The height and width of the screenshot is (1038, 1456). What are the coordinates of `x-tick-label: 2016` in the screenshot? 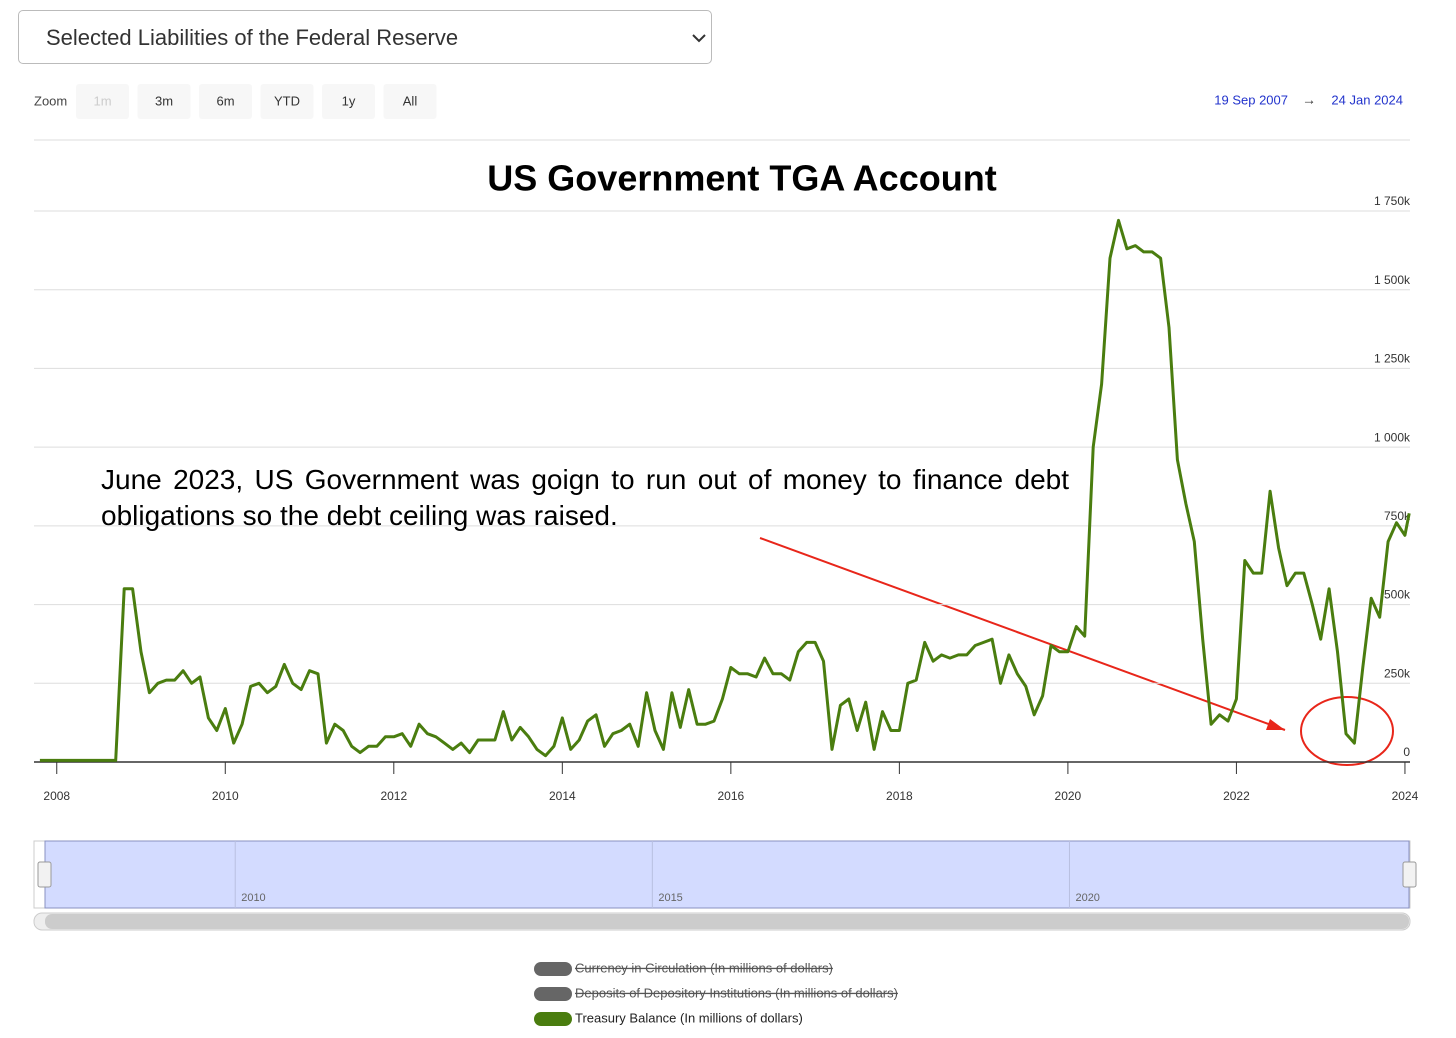 It's located at (730, 796).